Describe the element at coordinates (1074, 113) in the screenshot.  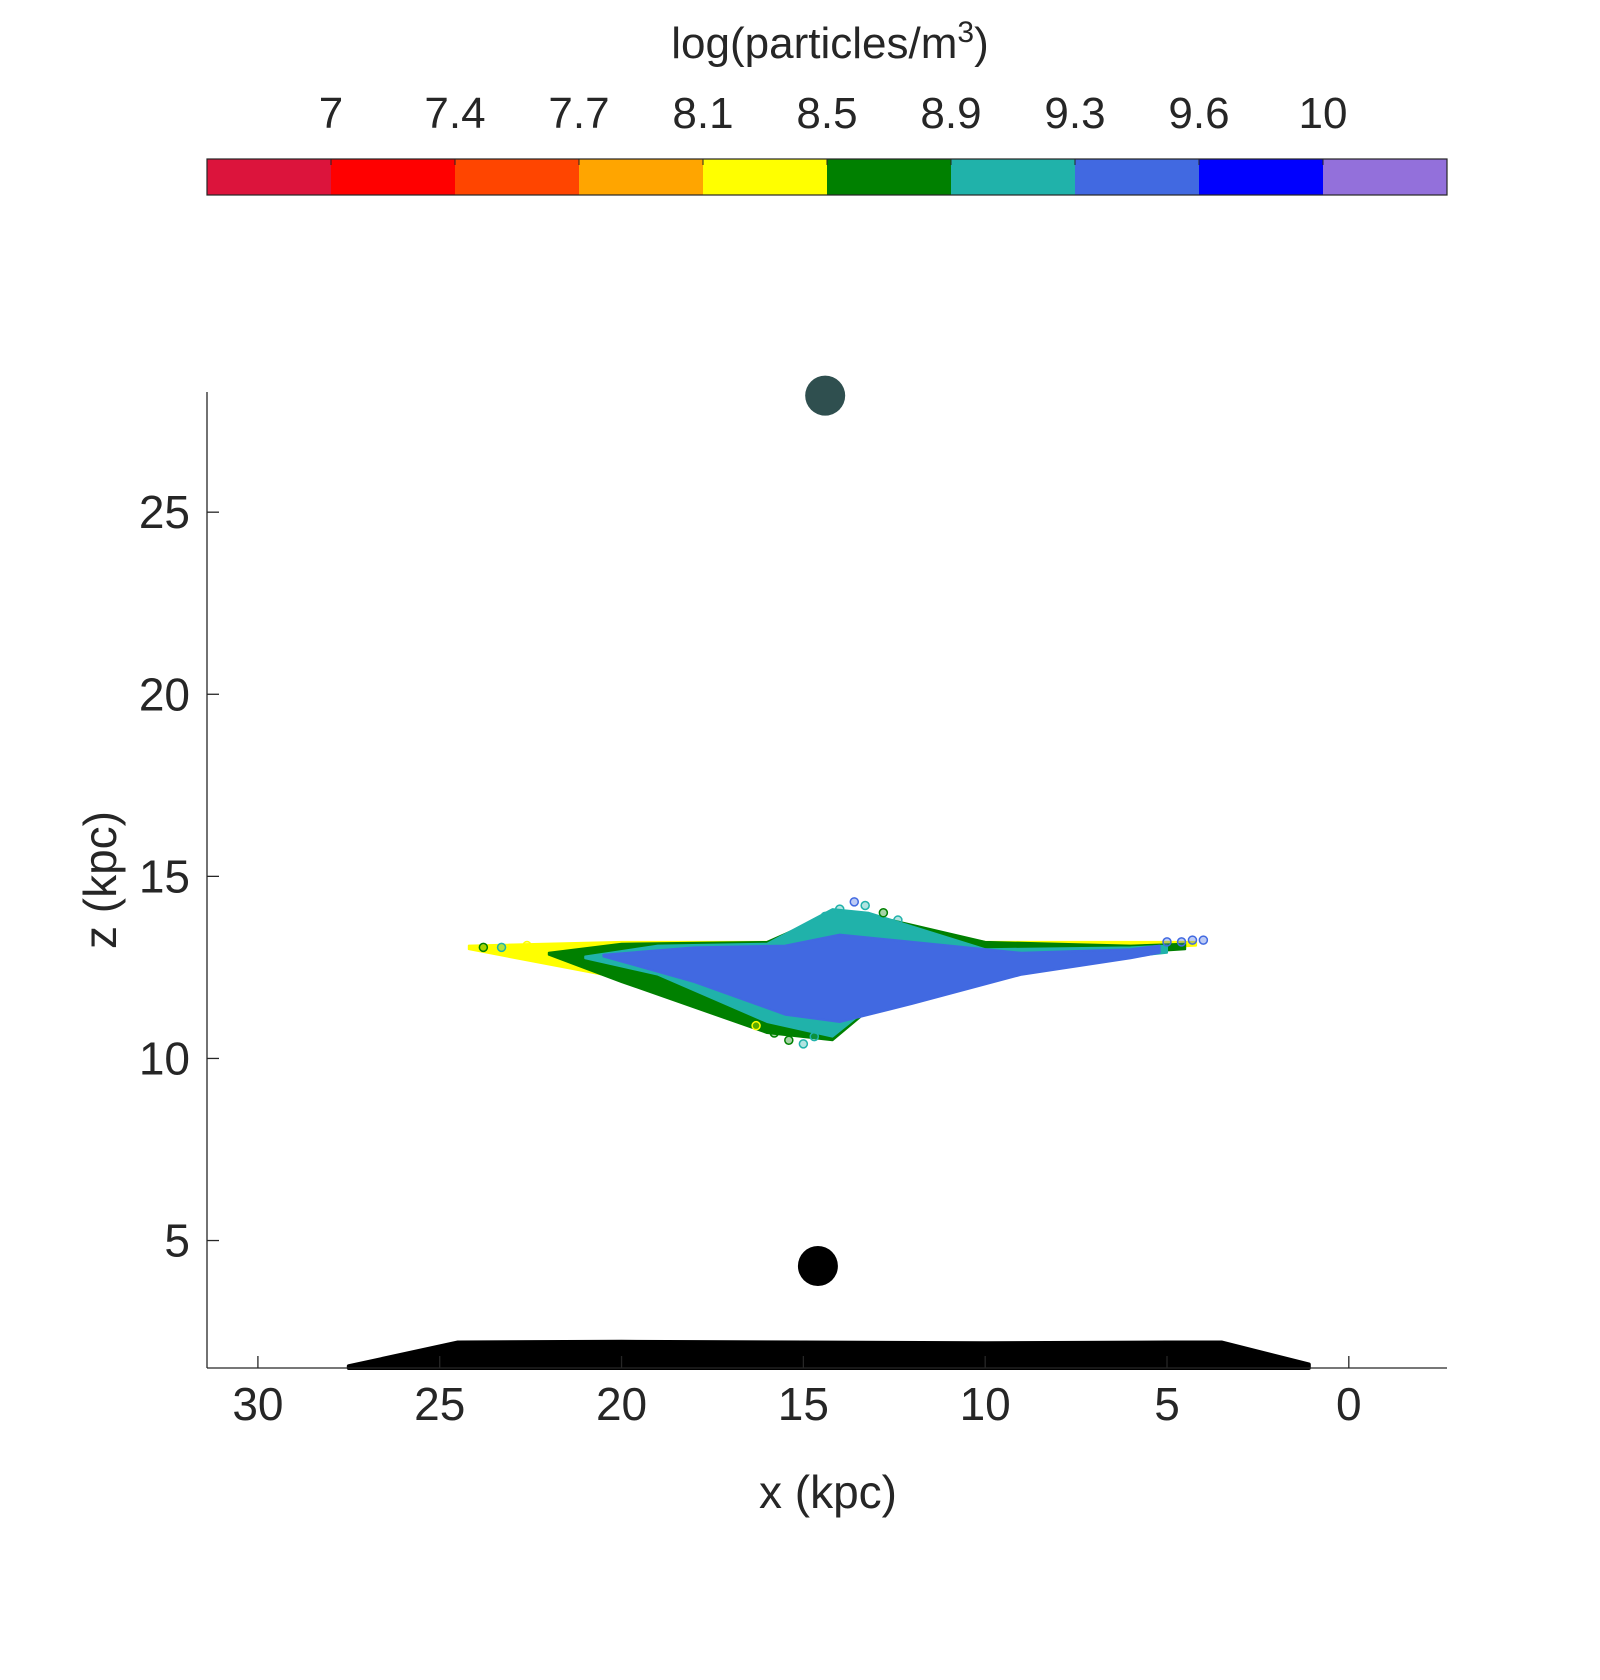
I see `colorbar-tick-label: 9.3` at that location.